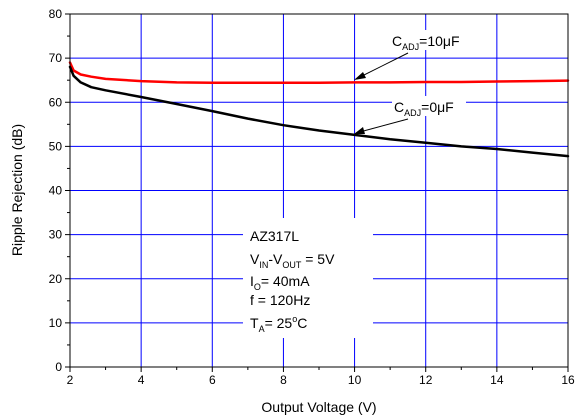 This screenshot has height=418, width=577. What do you see at coordinates (318, 407) in the screenshot?
I see `x-axis-title: Output Voltage (V)` at bounding box center [318, 407].